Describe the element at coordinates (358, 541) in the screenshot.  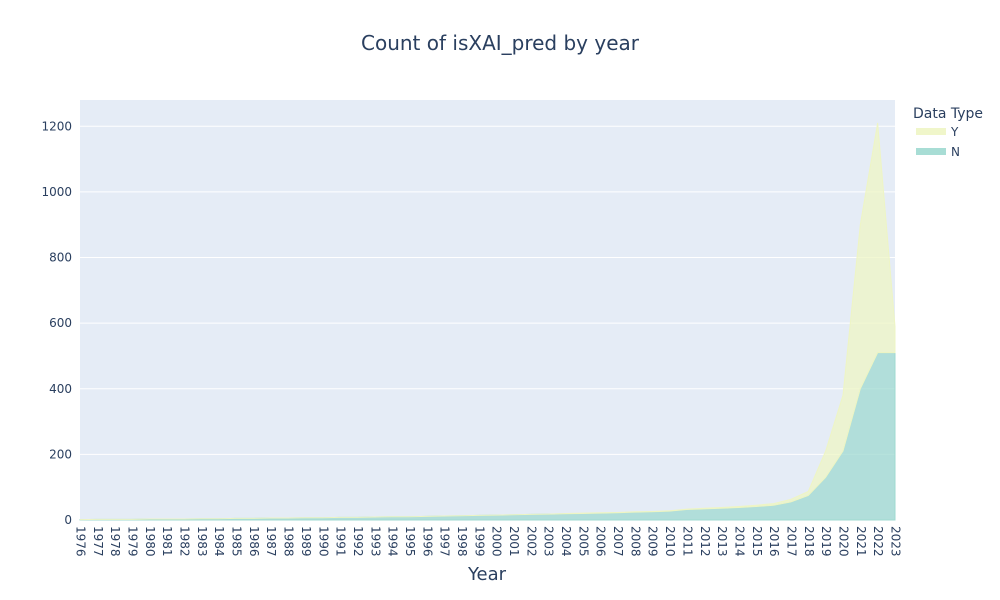
I see `x-tick-label: 1992` at that location.